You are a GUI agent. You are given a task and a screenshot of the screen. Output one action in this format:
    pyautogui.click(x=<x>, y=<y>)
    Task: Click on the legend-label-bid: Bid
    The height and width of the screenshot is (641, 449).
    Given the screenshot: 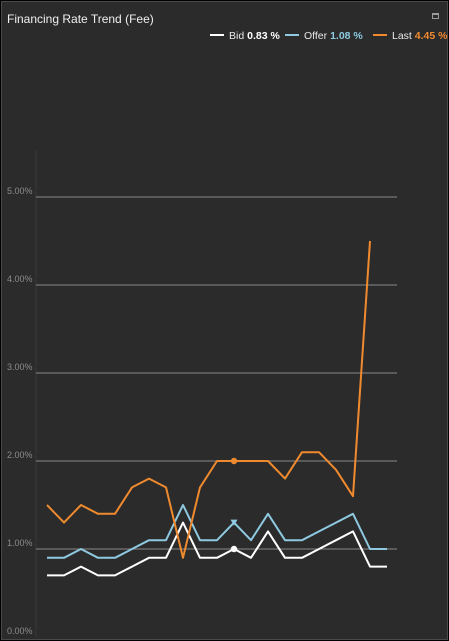 What is the action you would take?
    pyautogui.click(x=237, y=36)
    